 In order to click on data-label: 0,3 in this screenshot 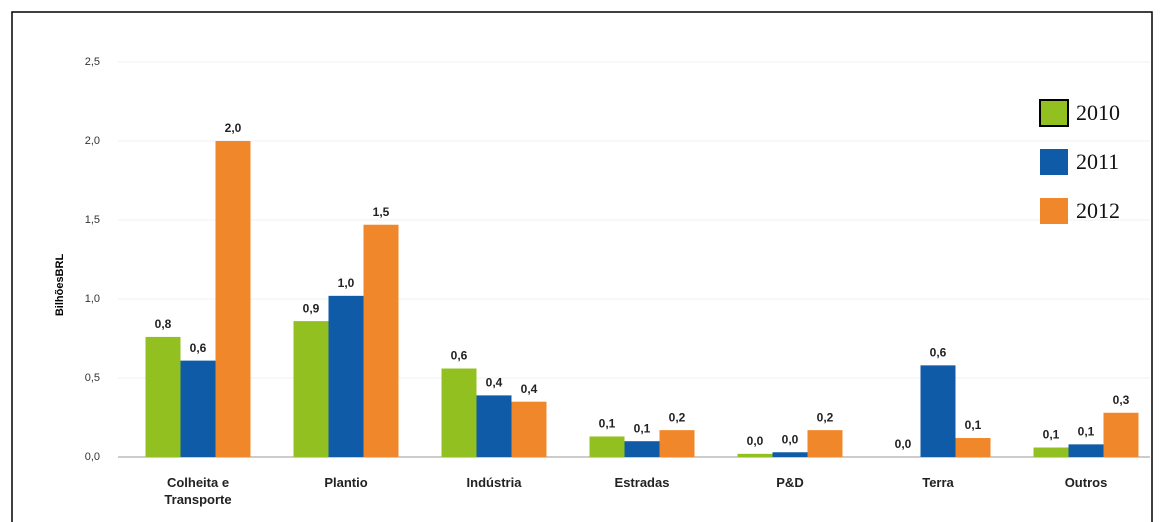, I will do `click(1121, 400)`.